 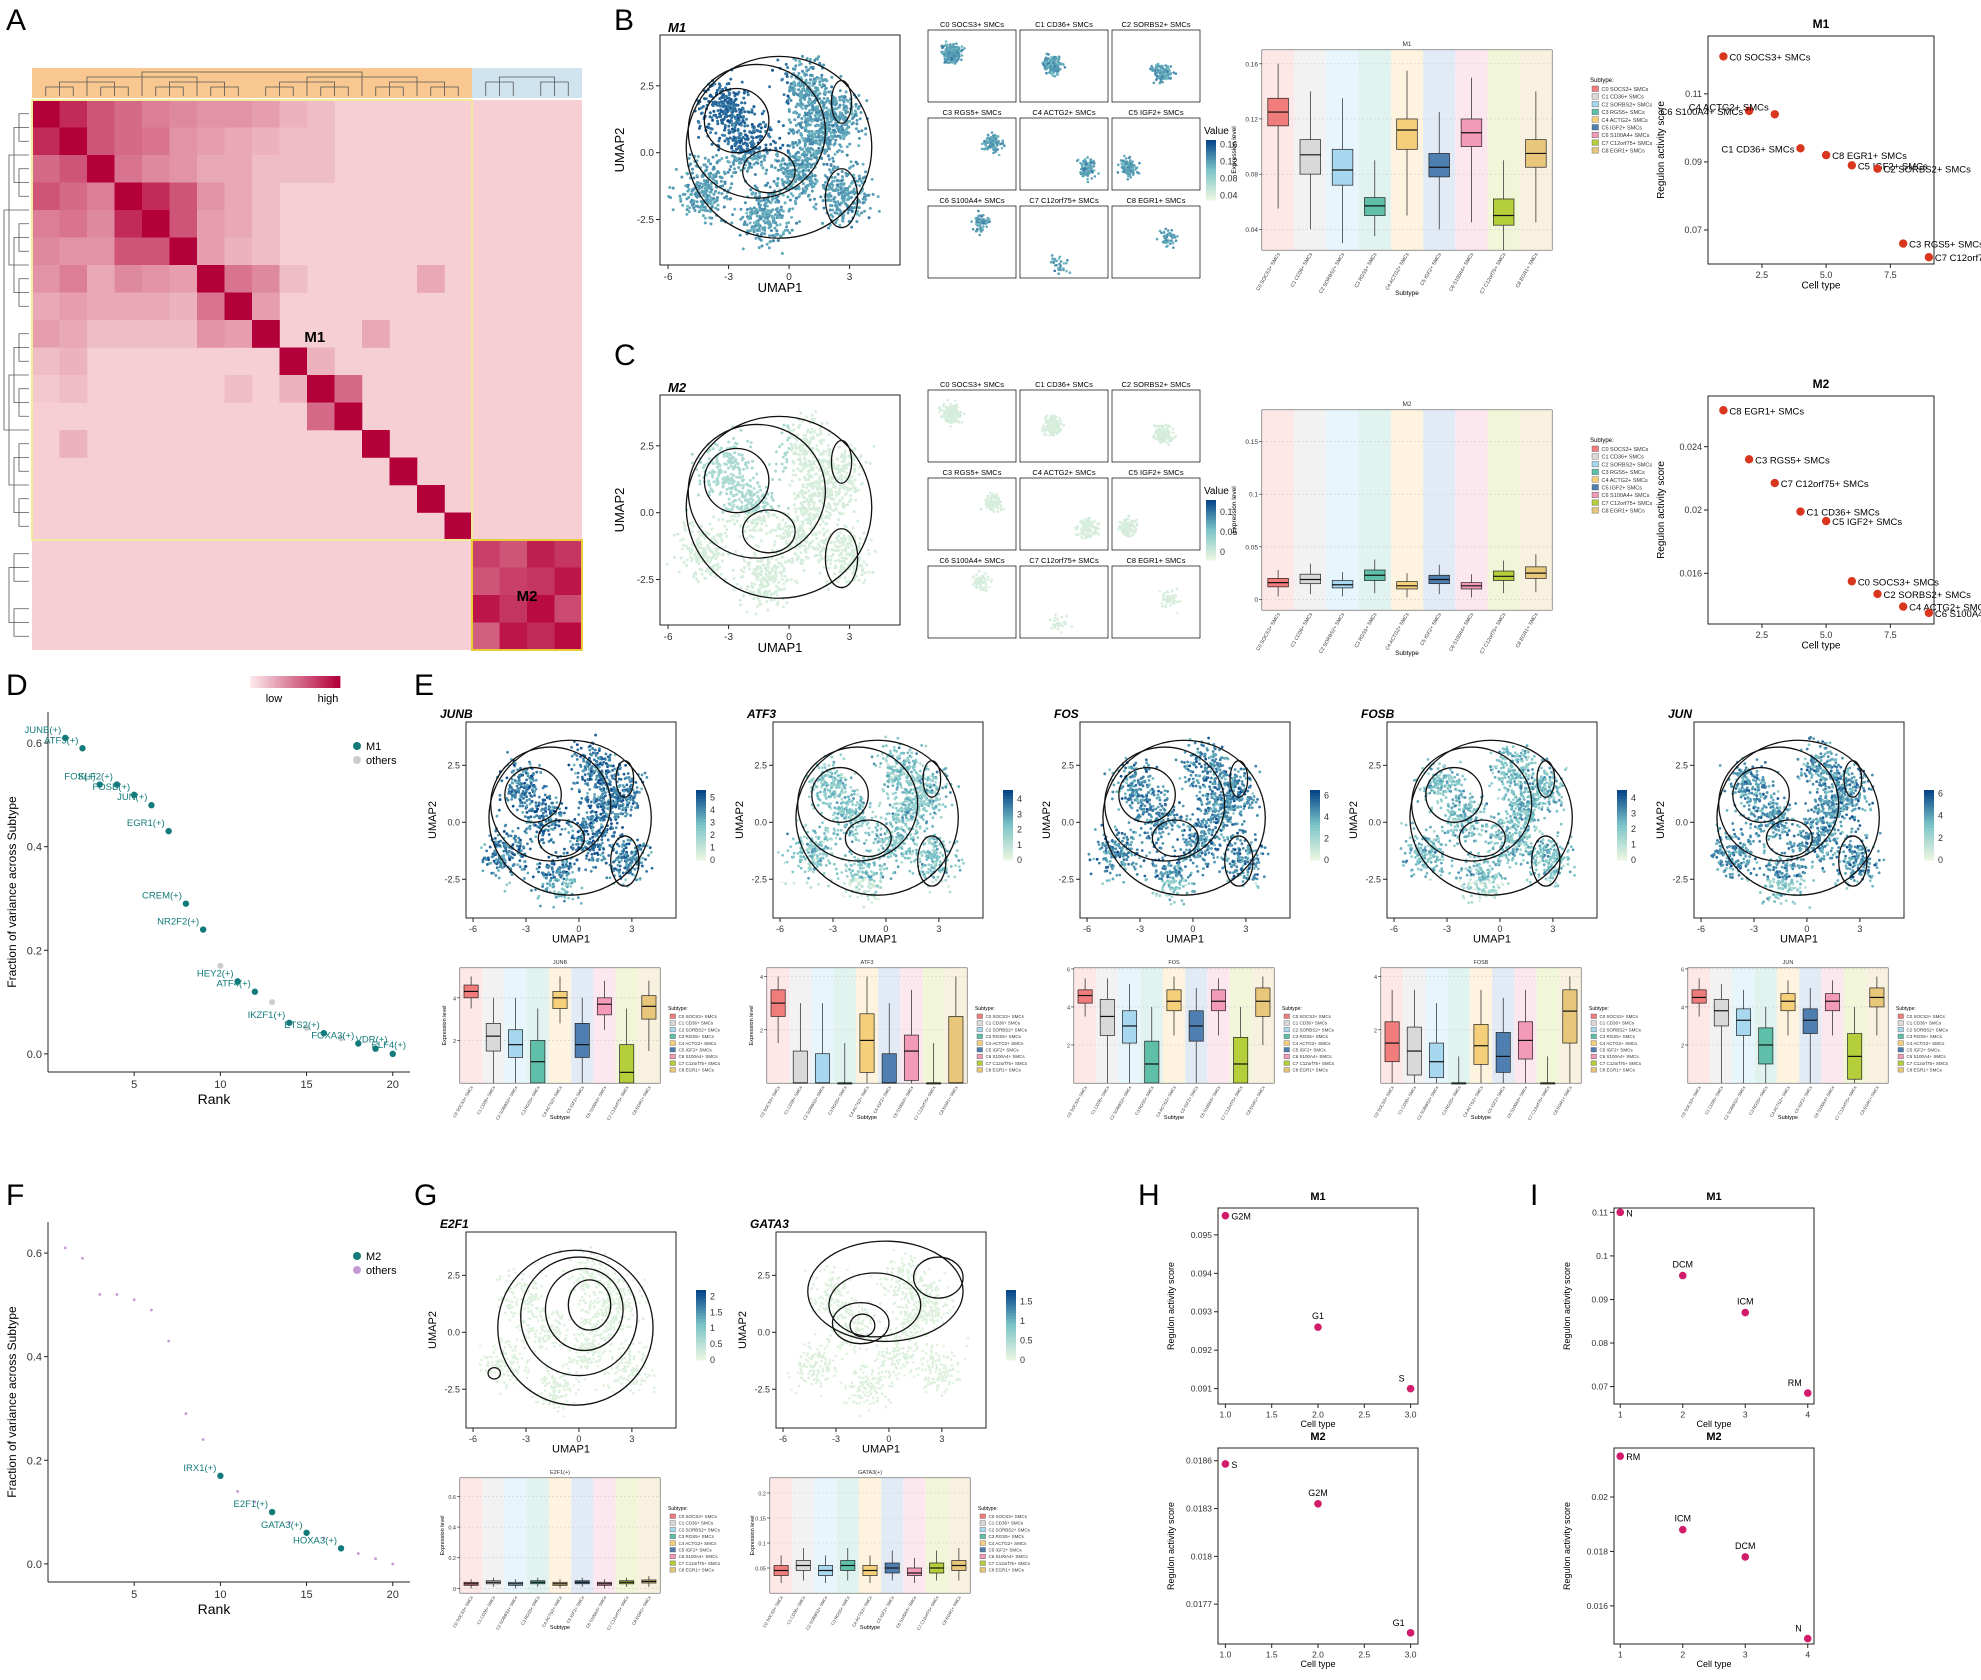 I want to click on dendrogram-m1-band, so click(x=252, y=83).